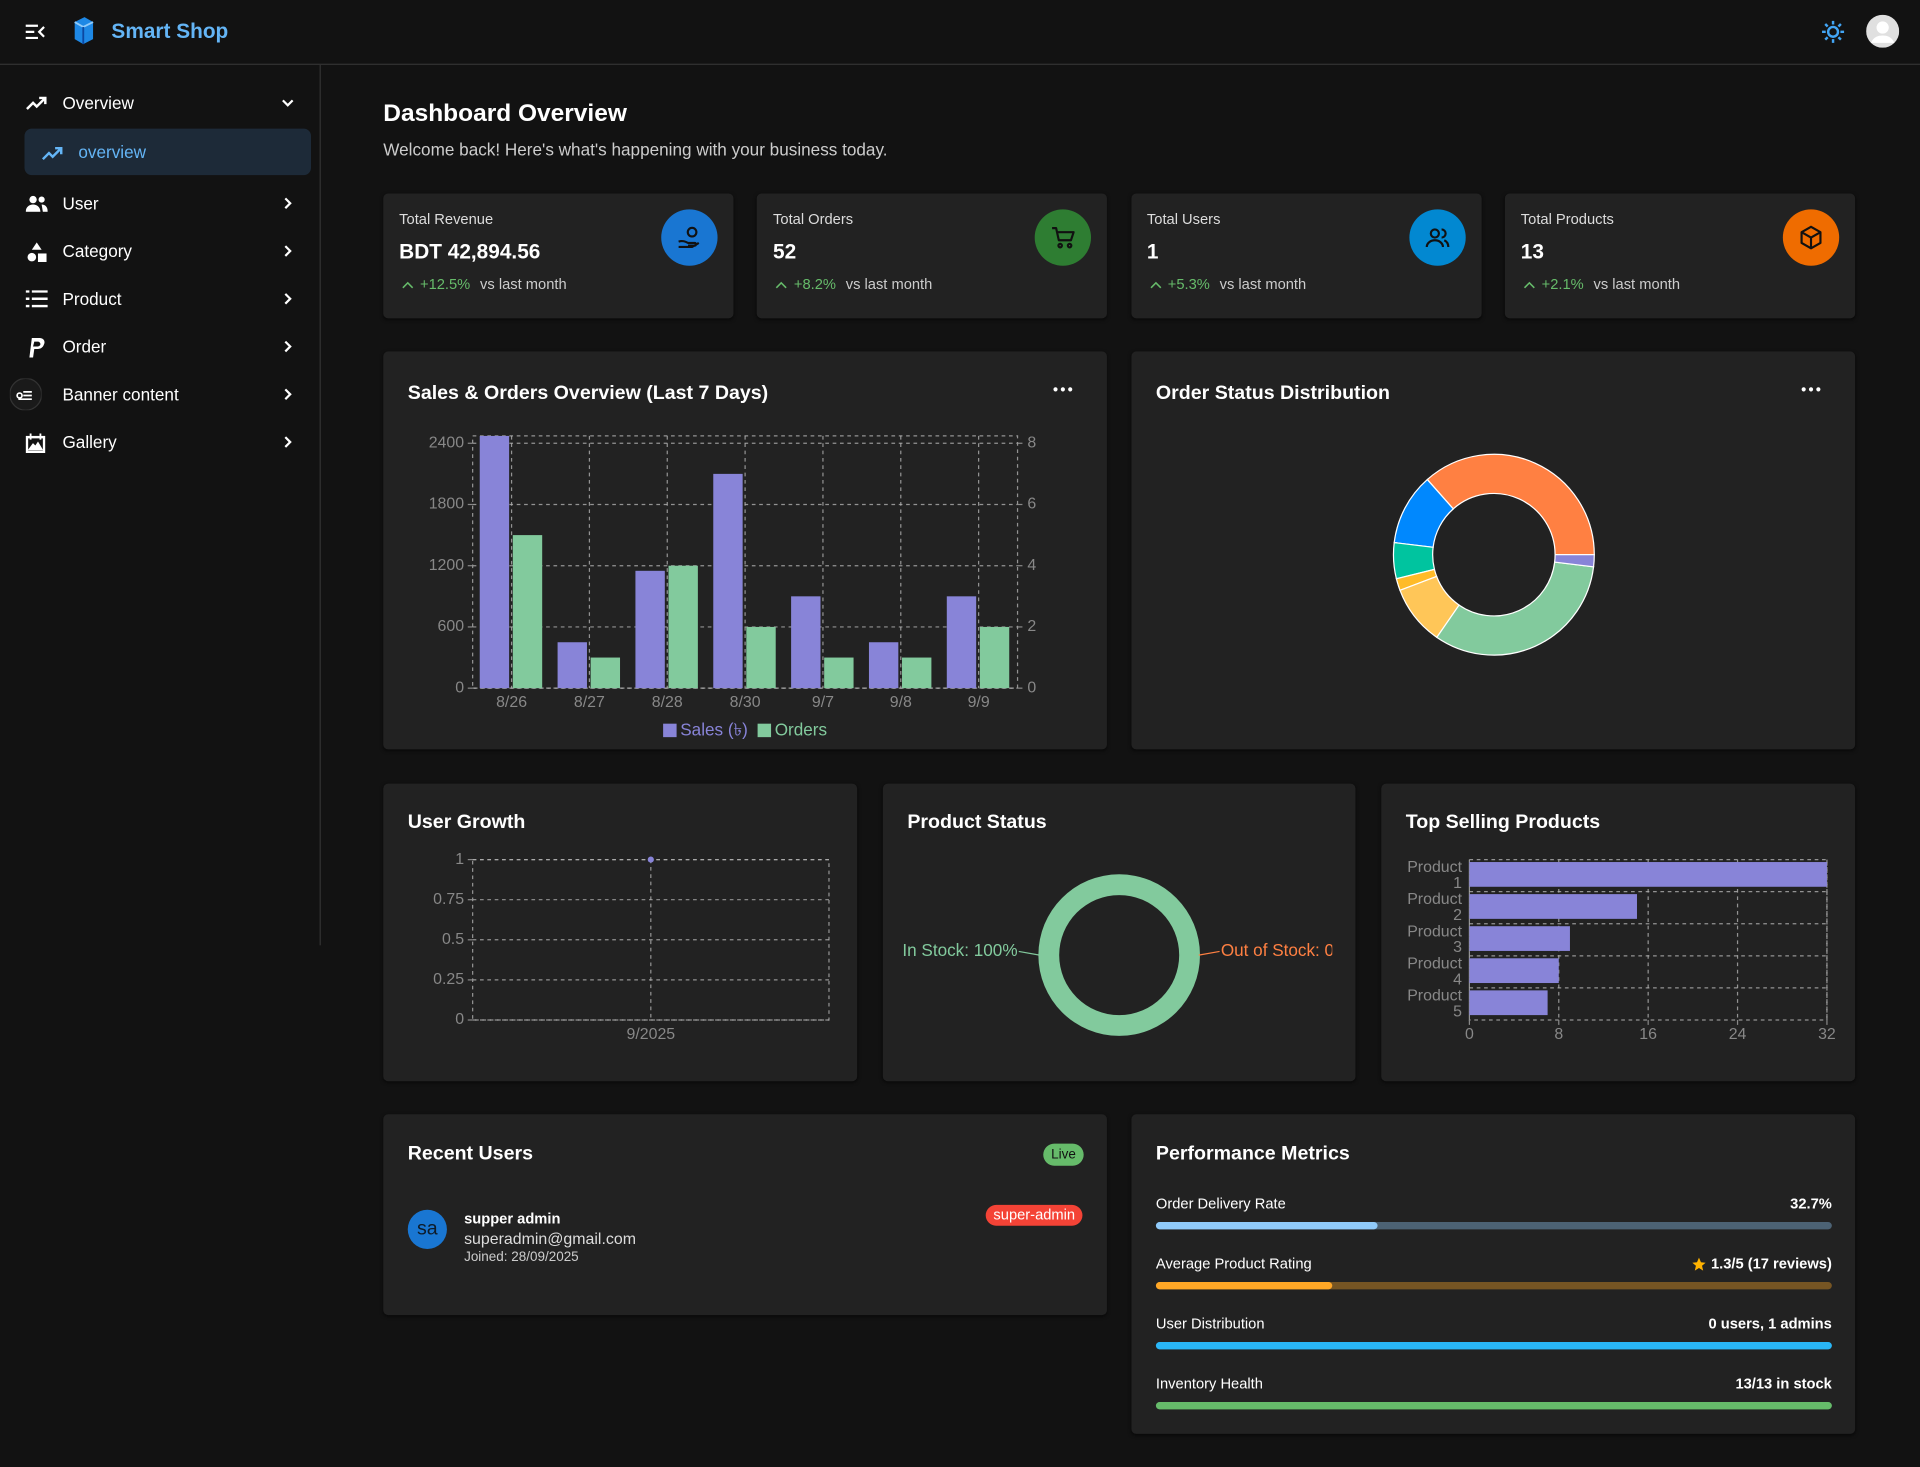 This screenshot has width=1920, height=1467. Describe the element at coordinates (1457, 883) in the screenshot. I see `label-line: 1` at that location.